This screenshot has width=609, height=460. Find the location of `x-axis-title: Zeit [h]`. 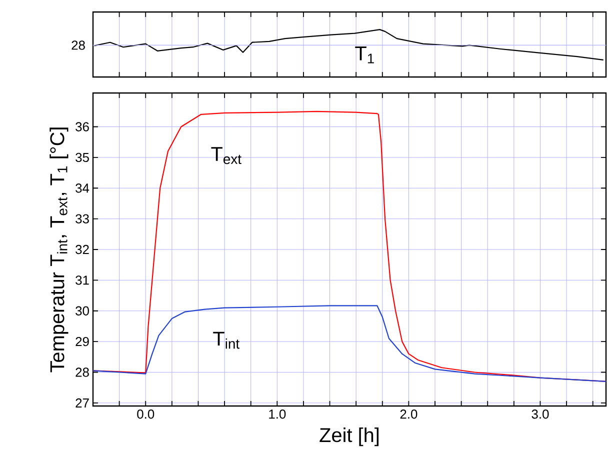

x-axis-title: Zeit [h] is located at coordinates (349, 437).